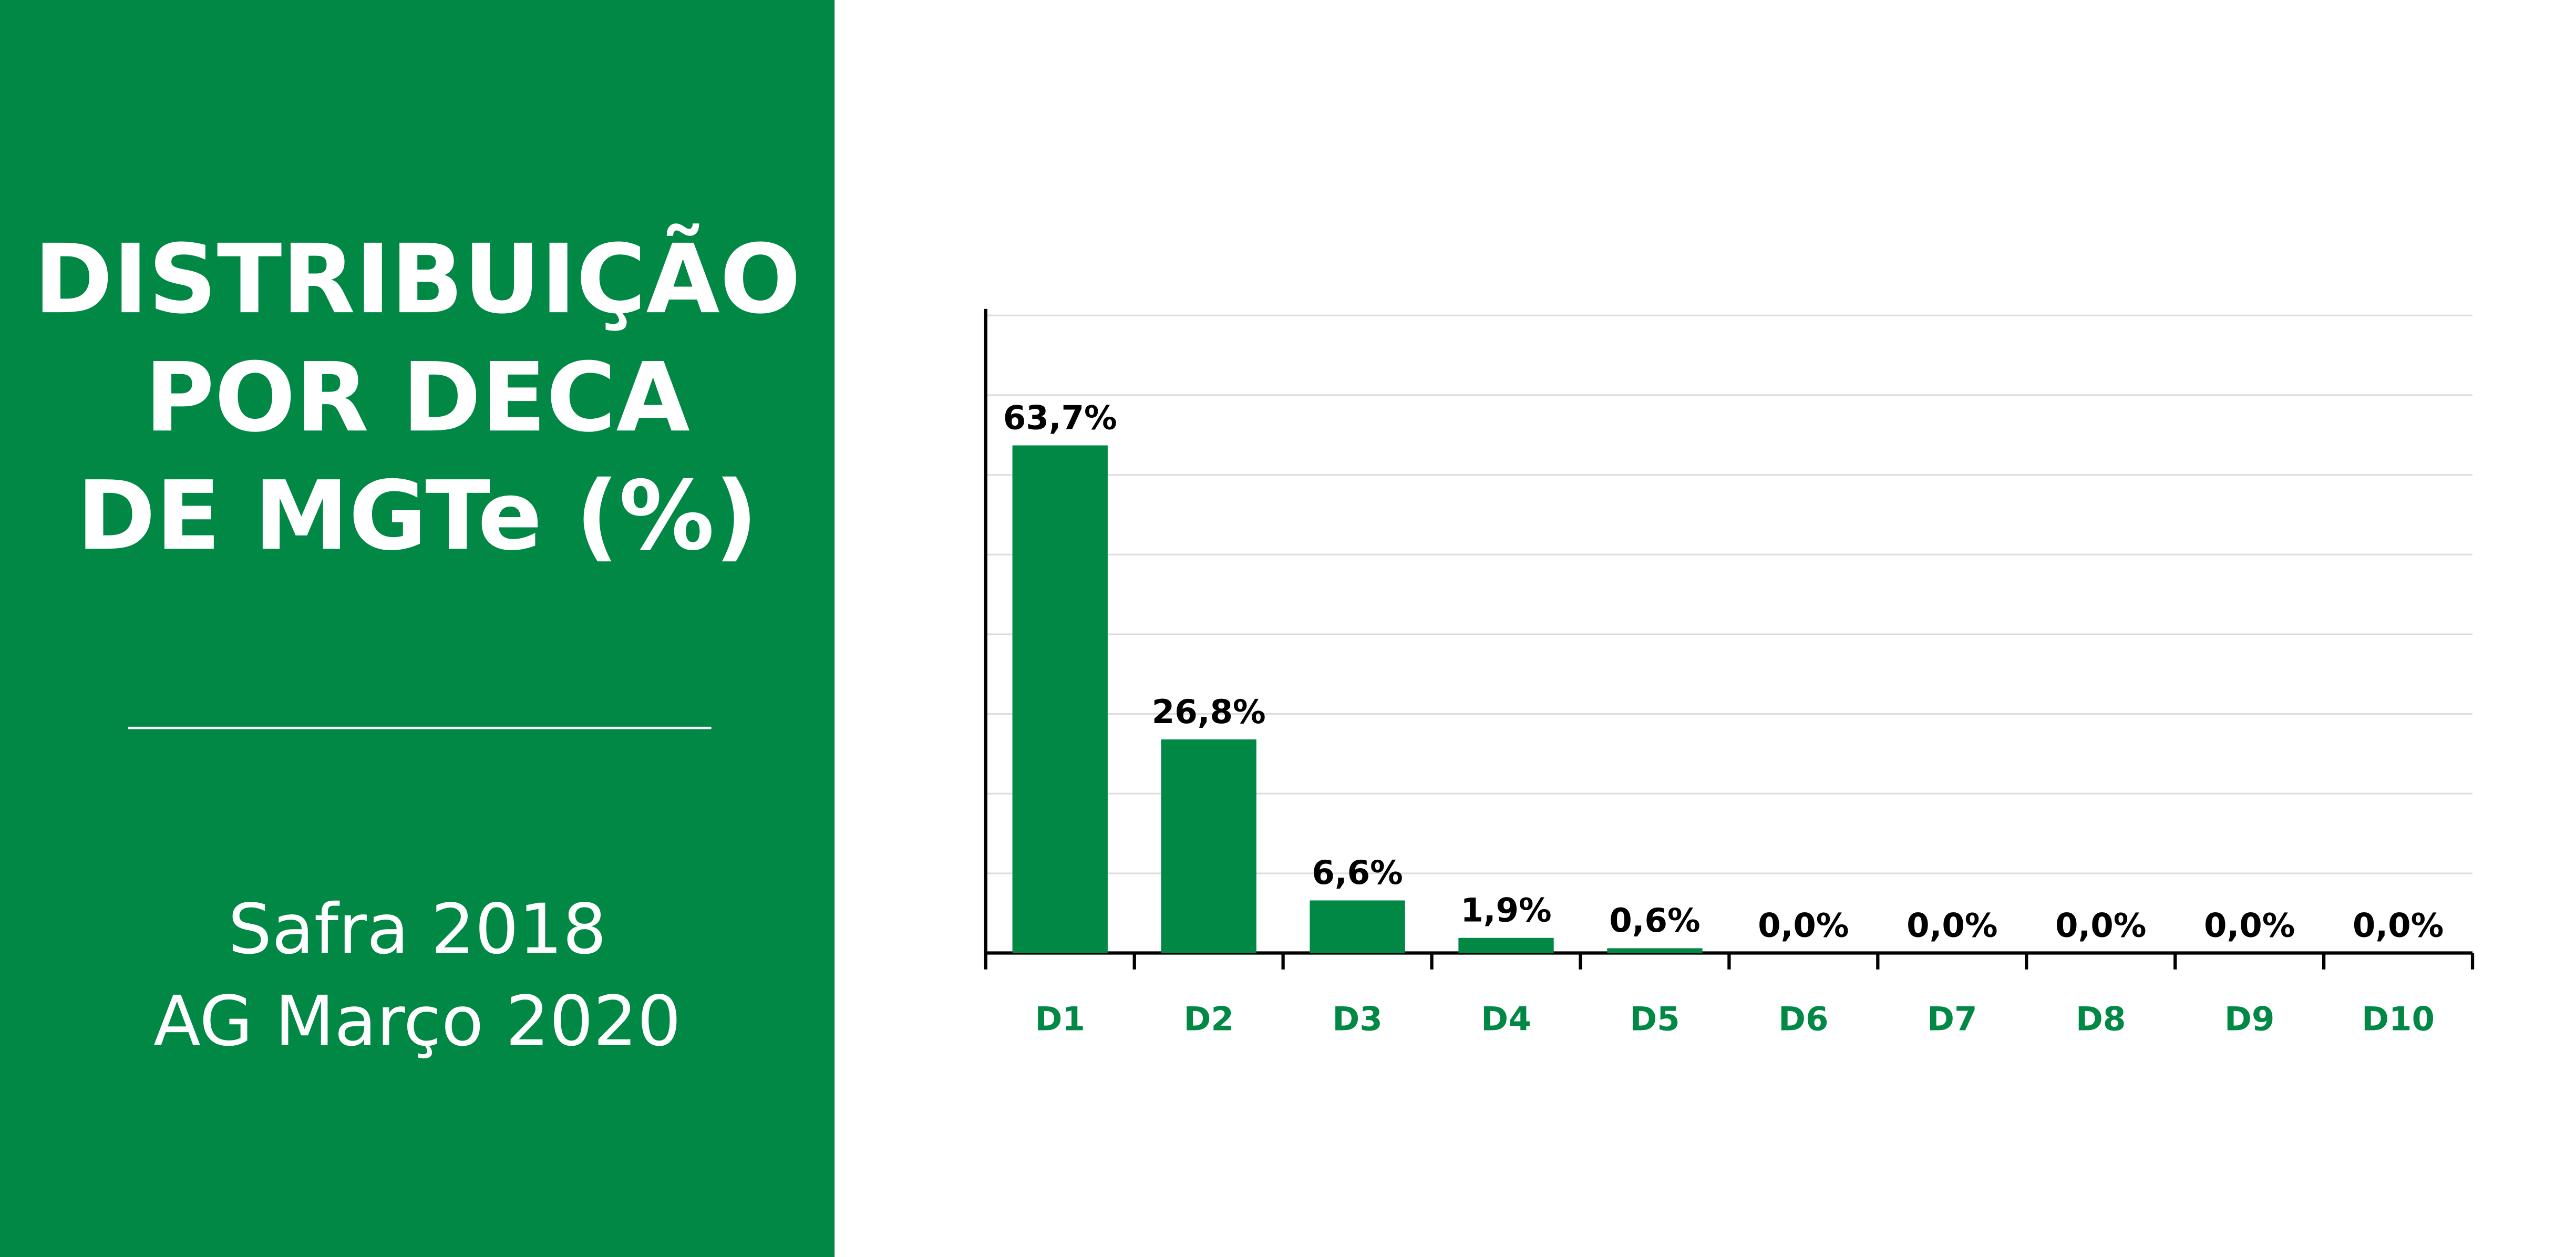 The image size is (2576, 1257). Describe the element at coordinates (1654, 920) in the screenshot. I see `value-label: 0,6%` at that location.